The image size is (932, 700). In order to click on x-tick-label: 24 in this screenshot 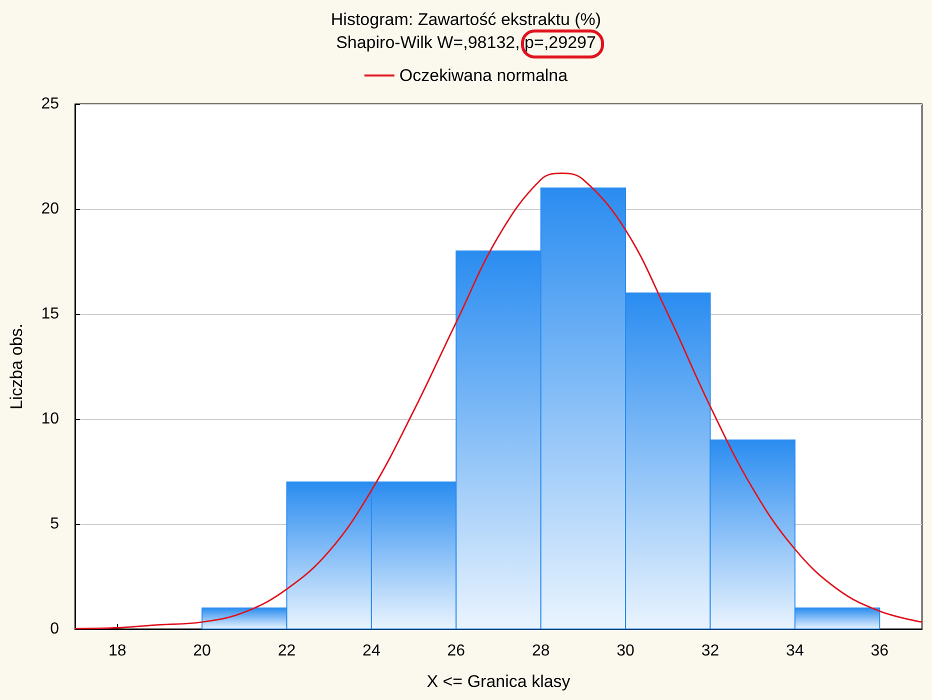, I will do `click(371, 651)`.